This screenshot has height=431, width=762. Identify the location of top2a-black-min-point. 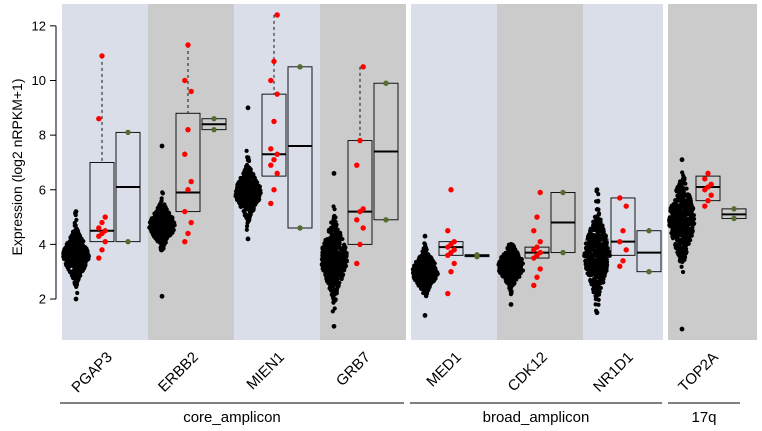
(682, 329).